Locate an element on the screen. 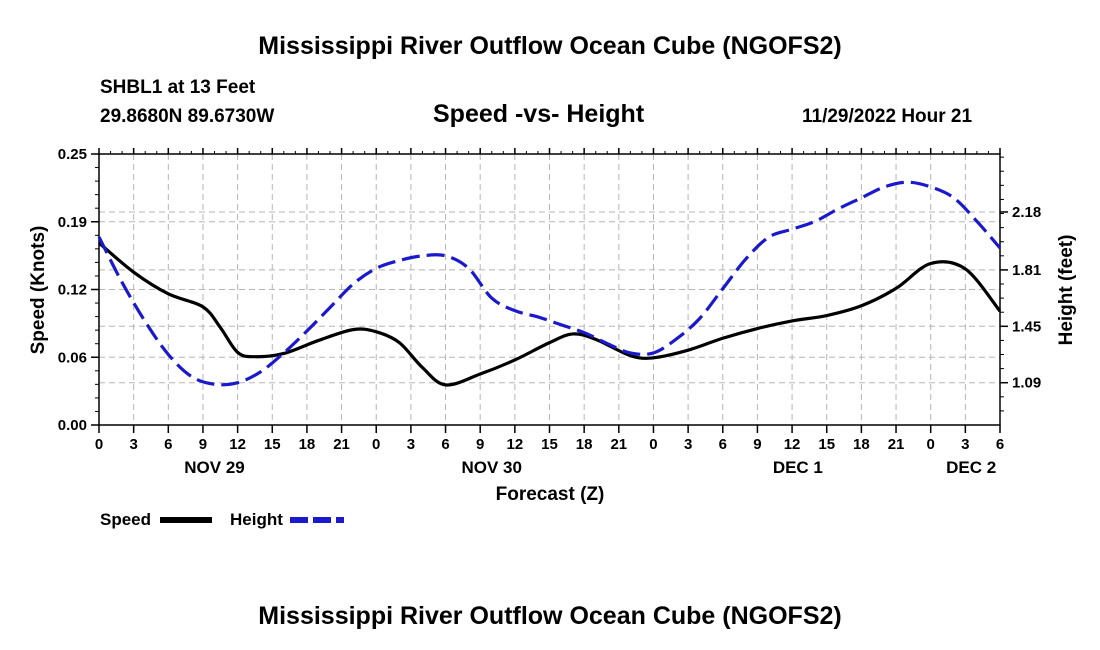 Image resolution: width=1100 pixels, height=650 pixels. y-axis-label: Speed (Knots) is located at coordinates (38, 290).